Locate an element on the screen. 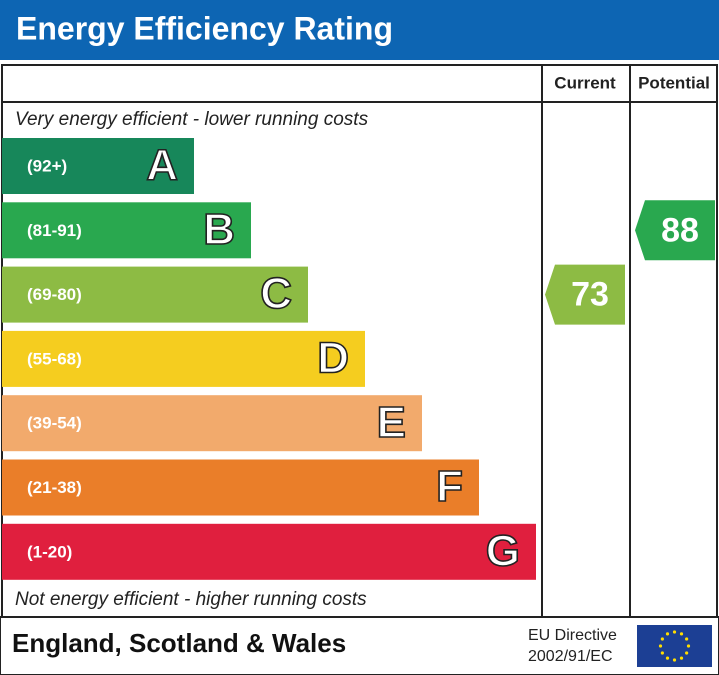  band-letter: A is located at coordinates (162, 165).